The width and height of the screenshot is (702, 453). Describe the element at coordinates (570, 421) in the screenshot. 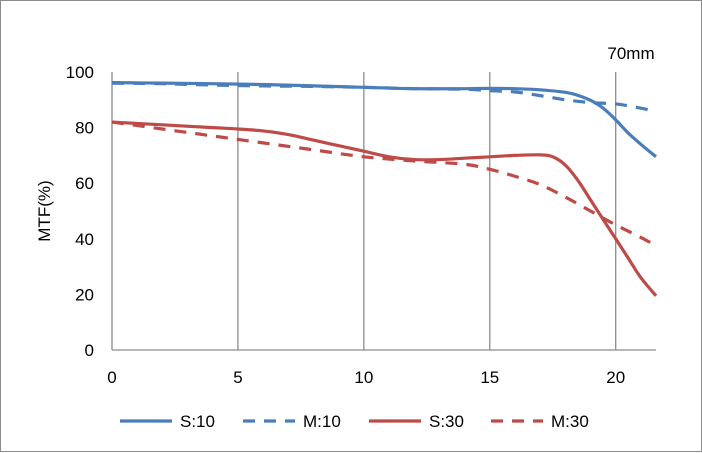

I see `legend-label: M:30` at that location.